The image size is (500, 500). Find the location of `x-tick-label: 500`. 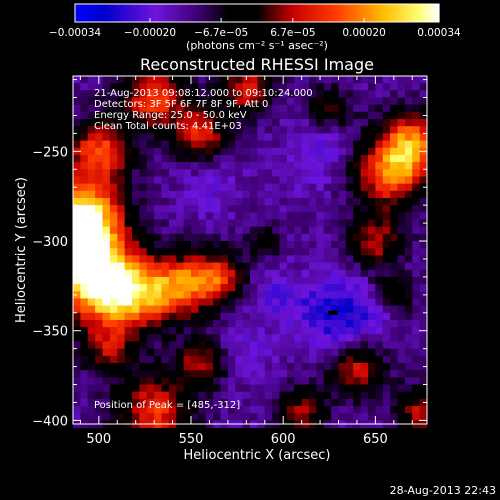

x-tick-label: 500 is located at coordinates (98, 439).